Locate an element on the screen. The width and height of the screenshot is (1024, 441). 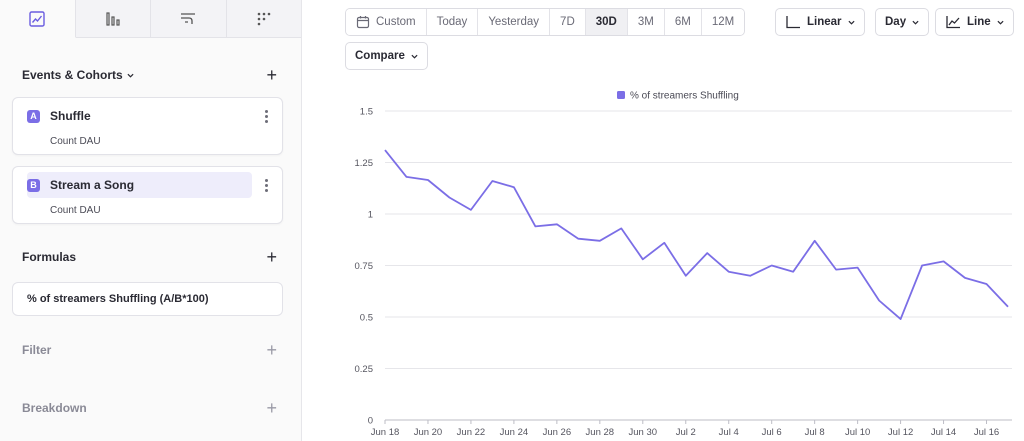
legend-swatch is located at coordinates (621, 95).